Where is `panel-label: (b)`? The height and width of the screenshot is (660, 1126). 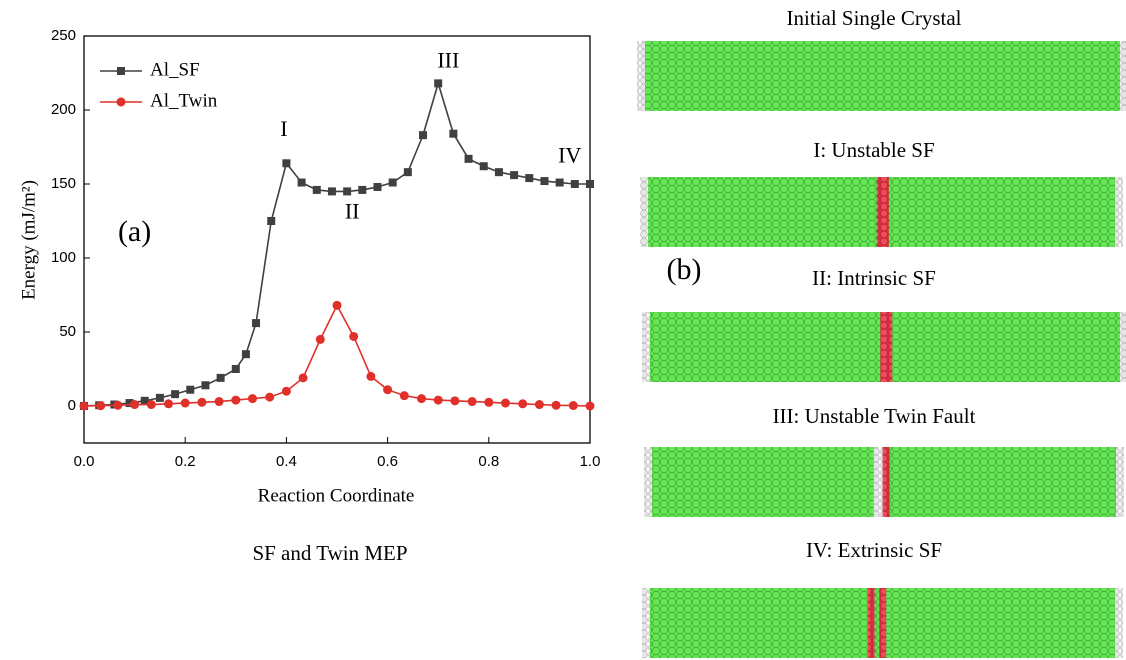
panel-label: (b) is located at coordinates (684, 269).